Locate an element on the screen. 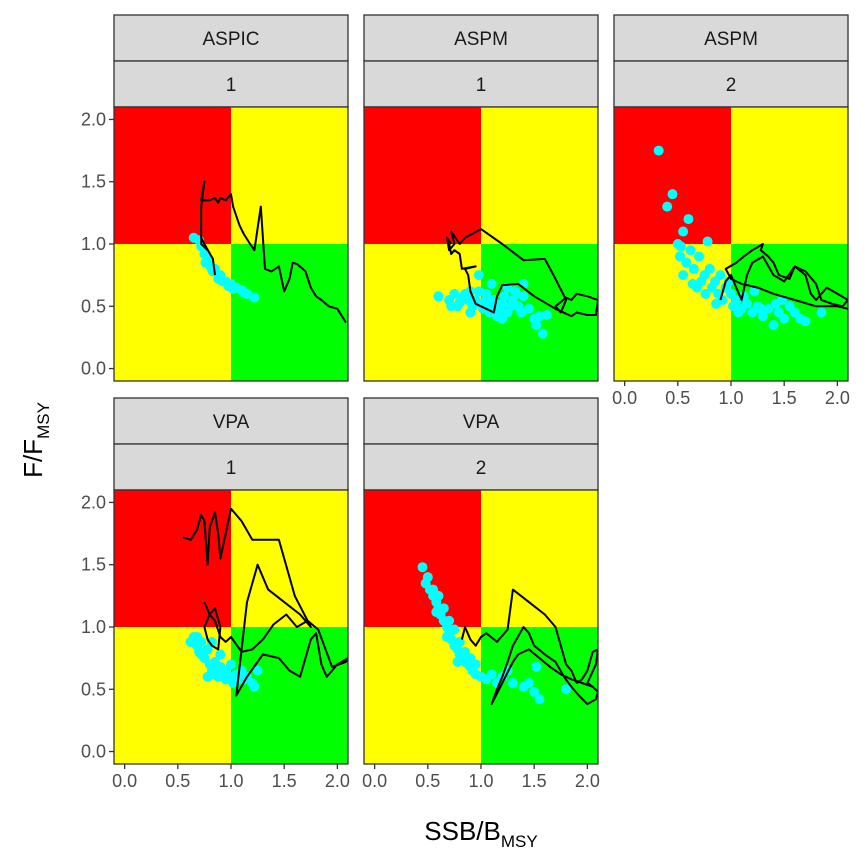 This screenshot has height=864, width=864. y-tick-label: 1.5 is located at coordinates (93, 565).